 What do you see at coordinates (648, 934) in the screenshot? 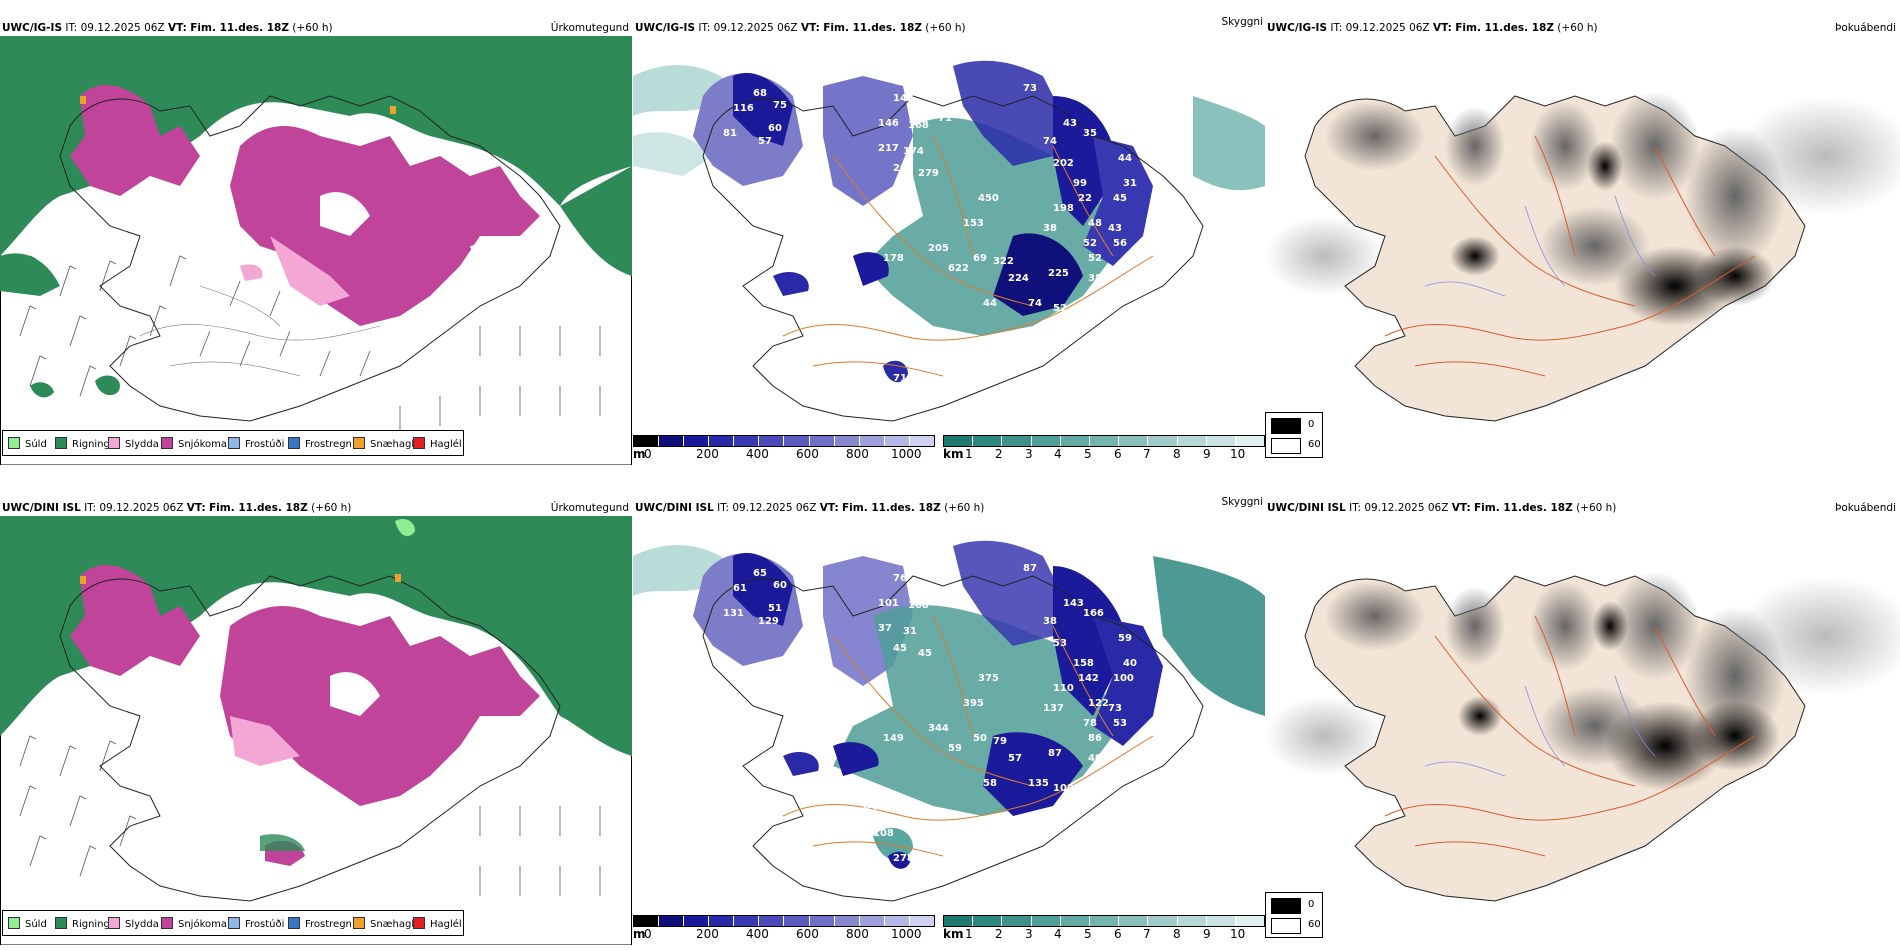
I see `row1-vis-tick-m: 0` at bounding box center [648, 934].